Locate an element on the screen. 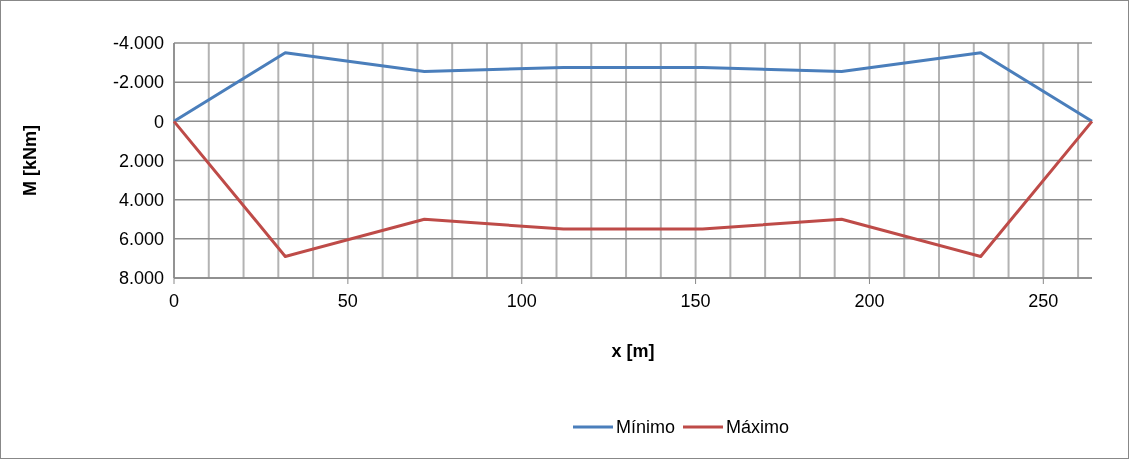  x-tick-label: 0 is located at coordinates (174, 301).